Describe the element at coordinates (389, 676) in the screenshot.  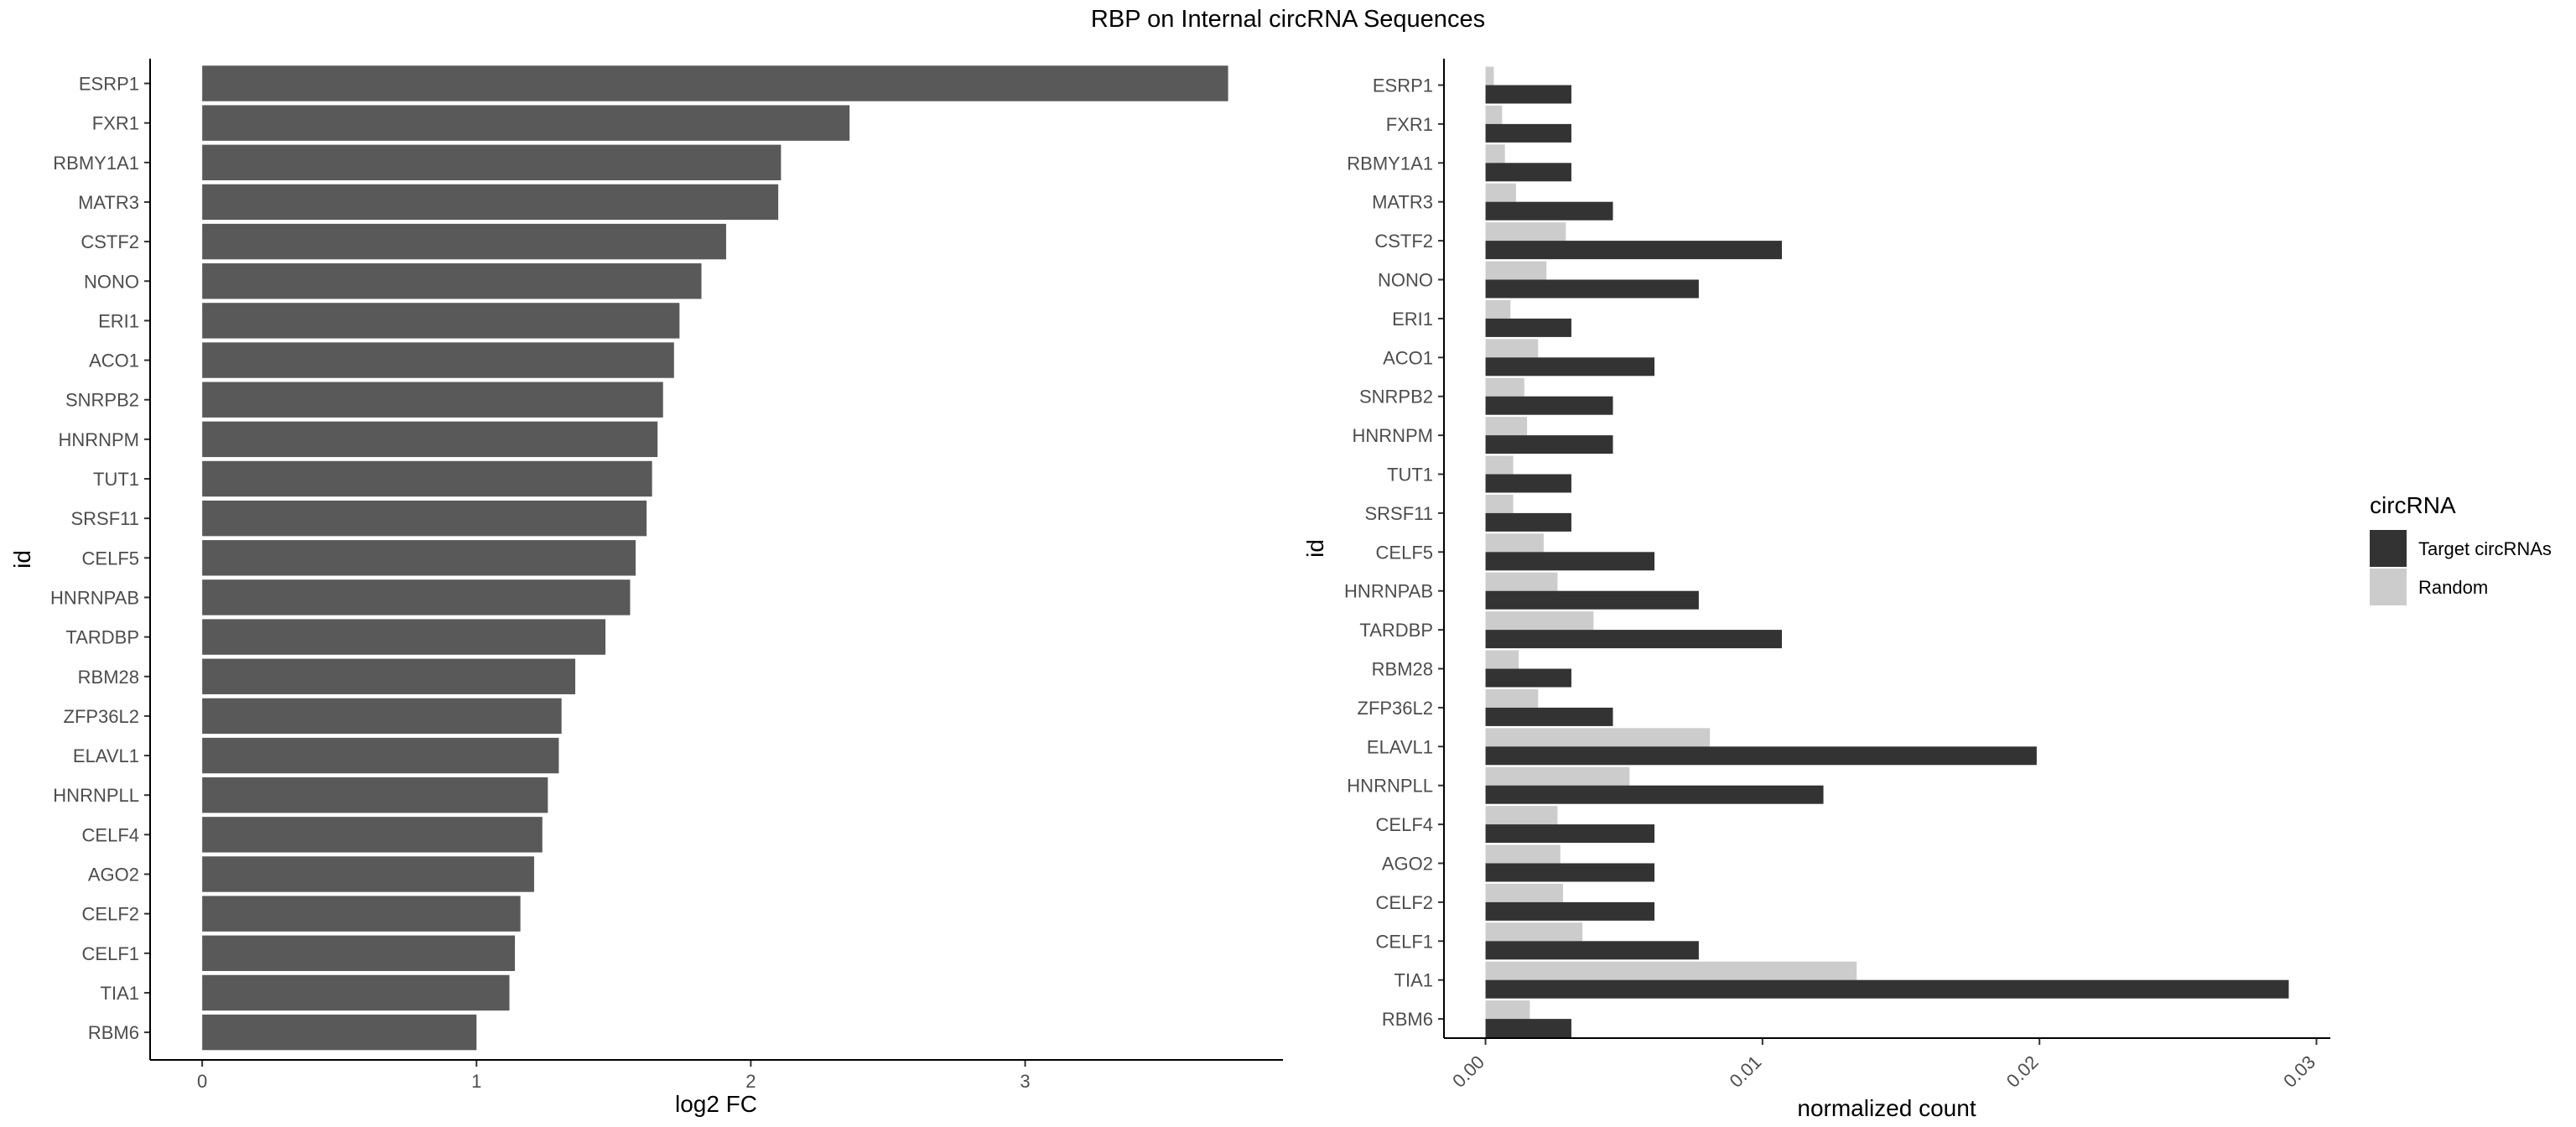
I see `bar-rbm28` at that location.